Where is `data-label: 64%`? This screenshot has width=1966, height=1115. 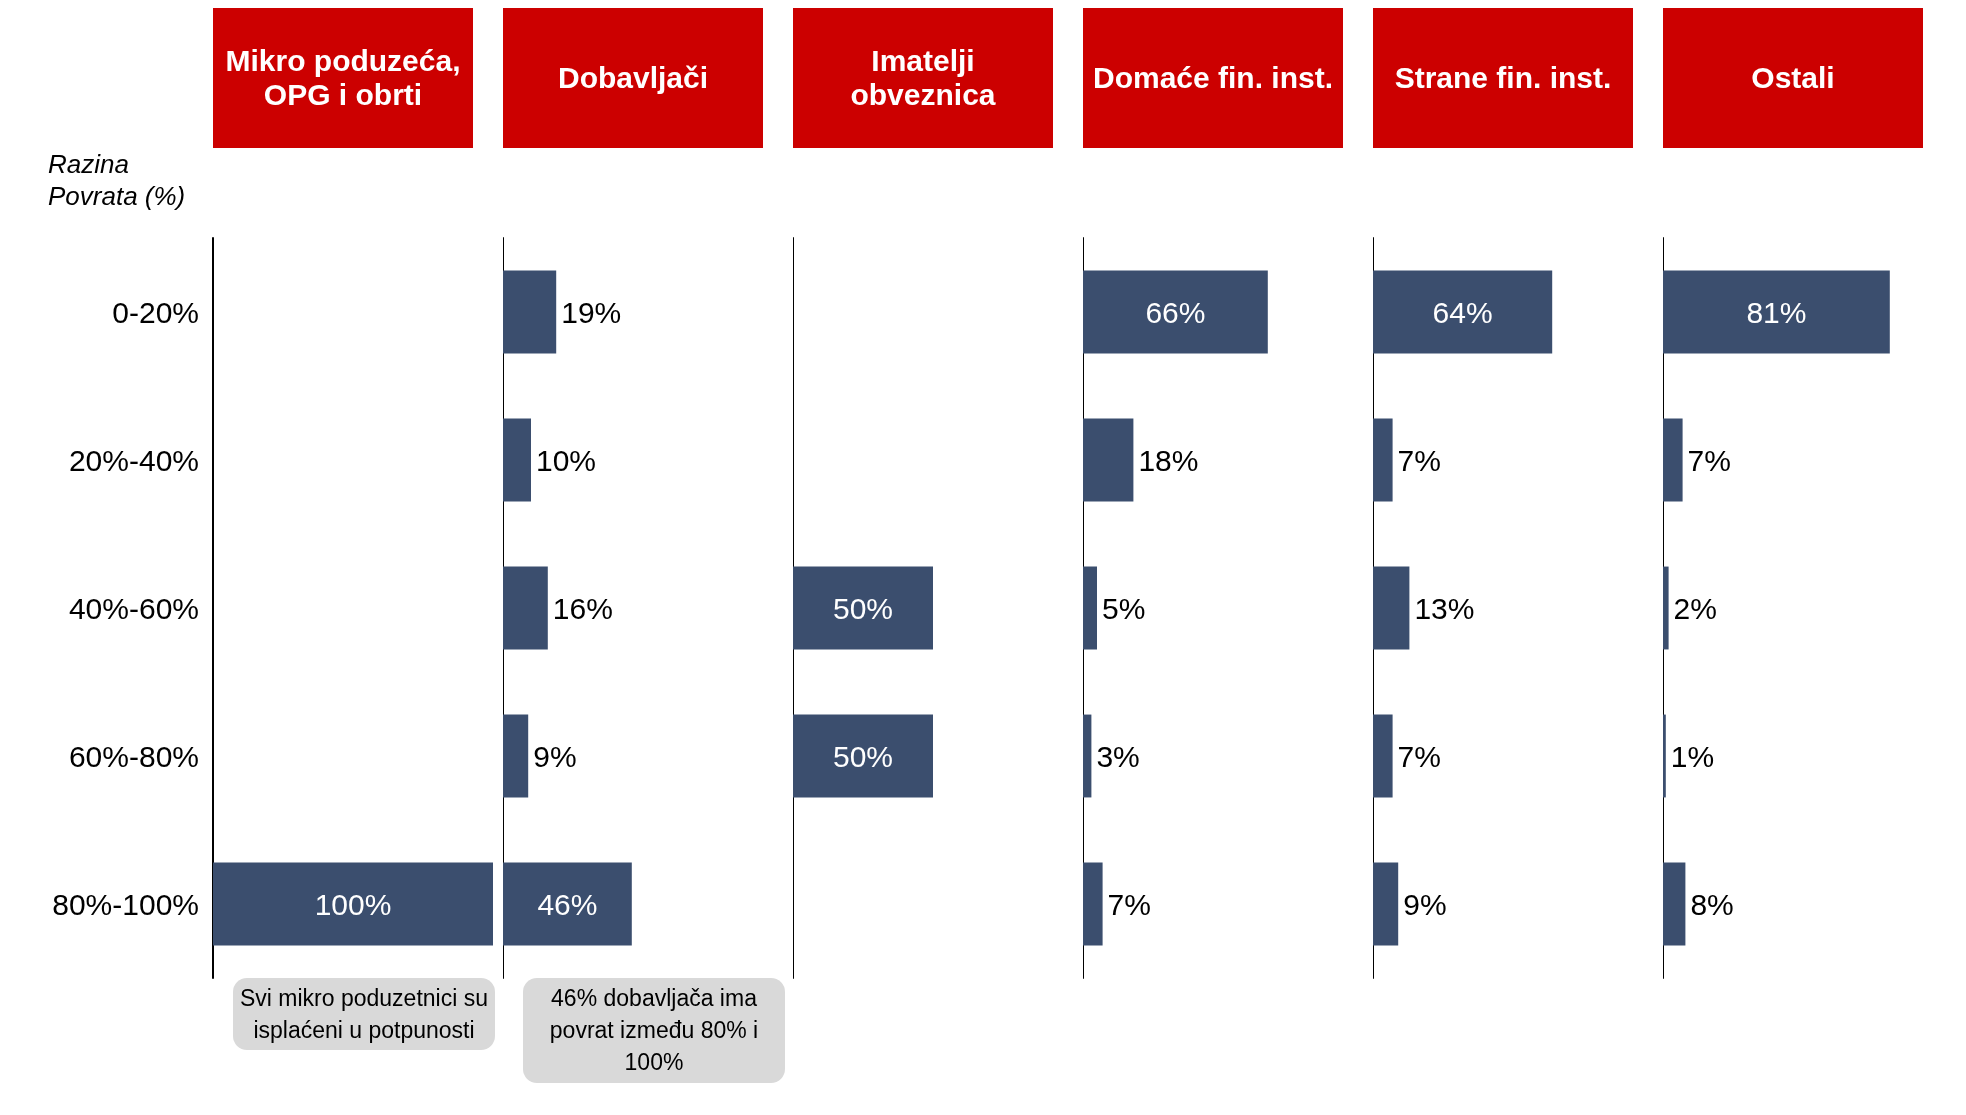
data-label: 64% is located at coordinates (1462, 312).